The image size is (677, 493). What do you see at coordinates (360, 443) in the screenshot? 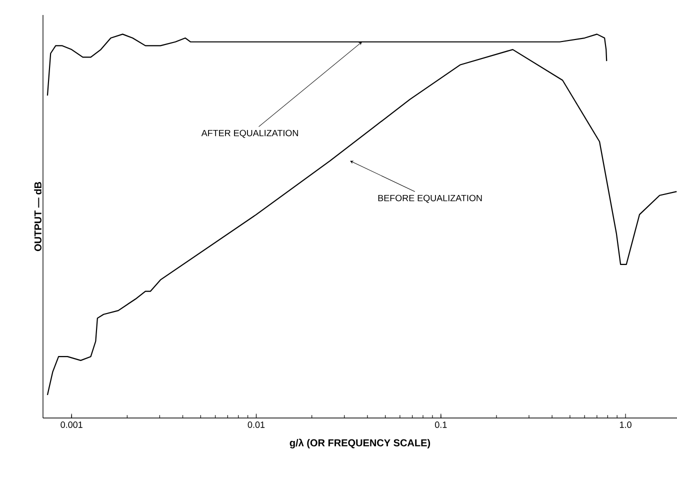
I see `x-axis-title: g/λ (OR FREQUENCY SCALE)` at bounding box center [360, 443].